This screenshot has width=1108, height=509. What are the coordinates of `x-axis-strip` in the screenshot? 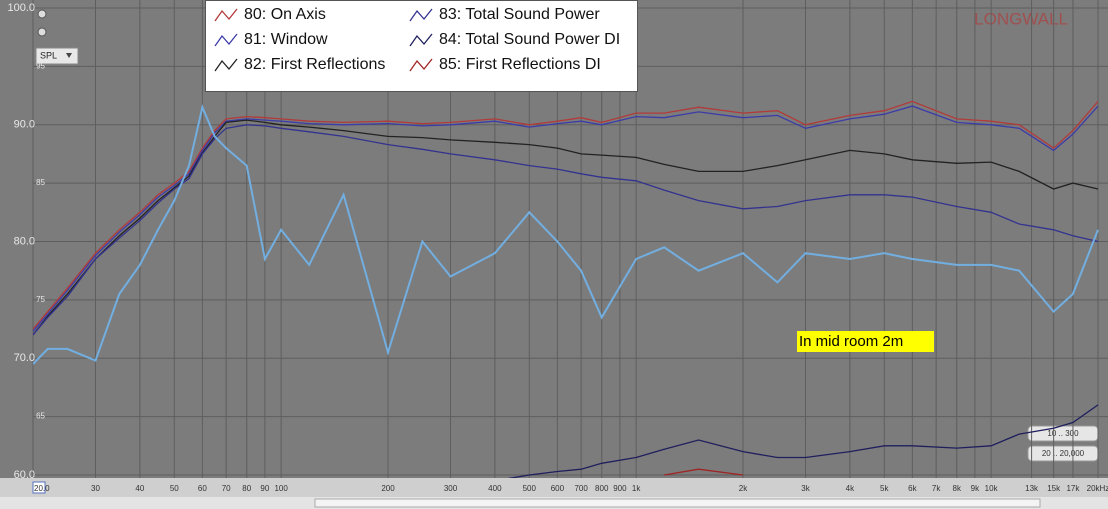 It's located at (554, 487).